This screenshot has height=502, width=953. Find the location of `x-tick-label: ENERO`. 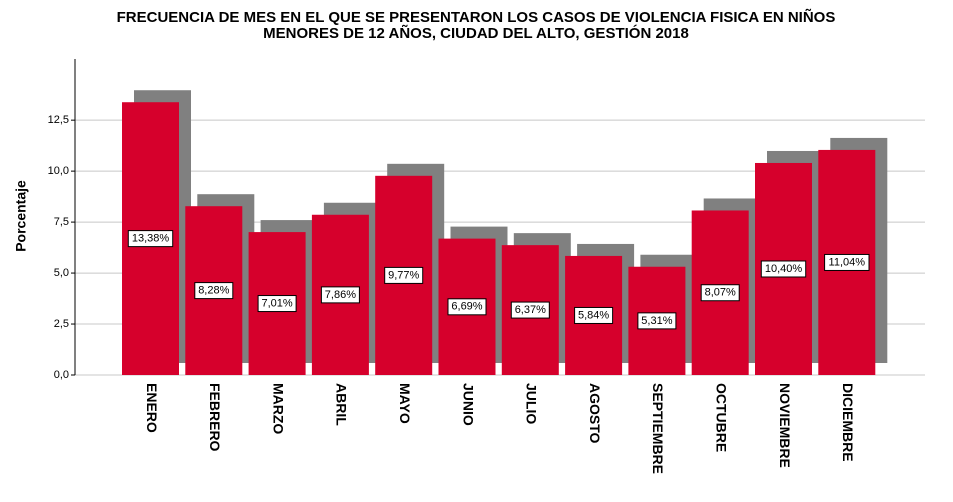

x-tick-label: ENERO is located at coordinates (152, 408).